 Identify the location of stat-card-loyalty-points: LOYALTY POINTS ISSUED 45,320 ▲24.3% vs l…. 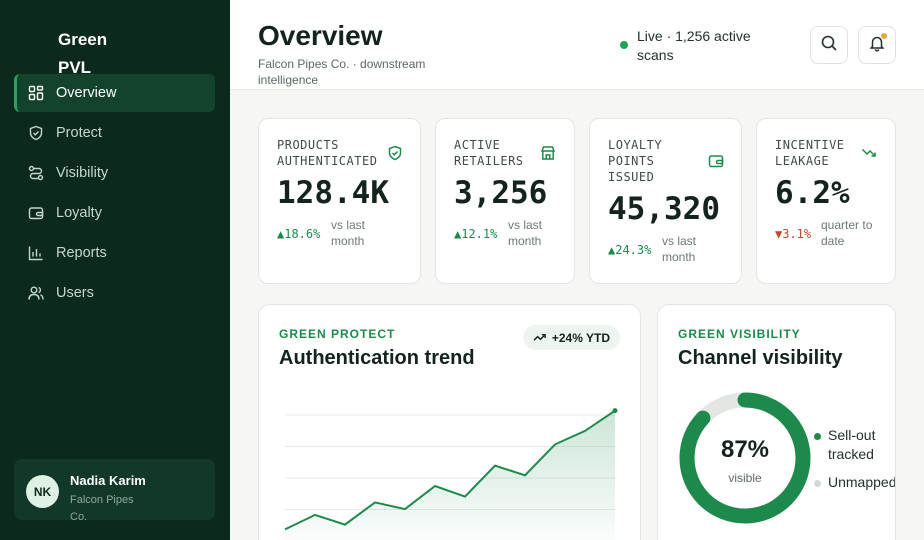
(665, 201).